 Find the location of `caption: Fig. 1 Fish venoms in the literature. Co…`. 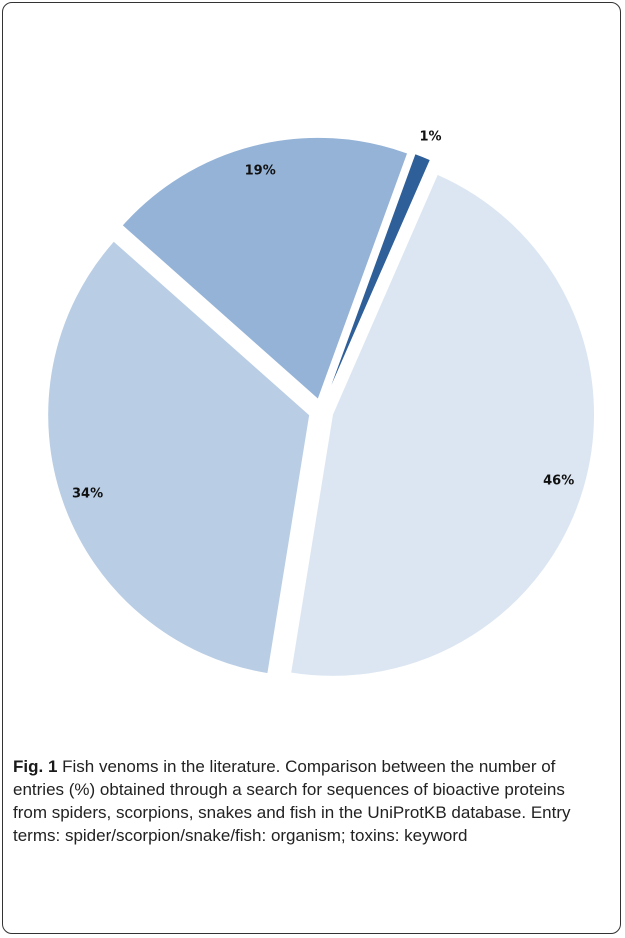

caption: Fig. 1 Fish venoms in the literature. Co… is located at coordinates (308, 801).